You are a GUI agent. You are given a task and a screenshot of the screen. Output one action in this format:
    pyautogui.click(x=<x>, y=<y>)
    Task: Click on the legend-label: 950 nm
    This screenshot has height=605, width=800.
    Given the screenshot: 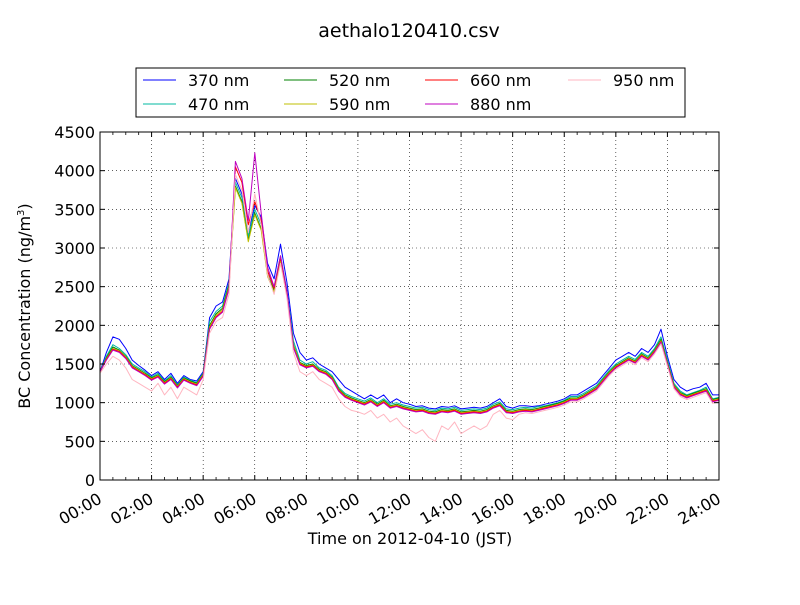 What is the action you would take?
    pyautogui.click(x=643, y=80)
    